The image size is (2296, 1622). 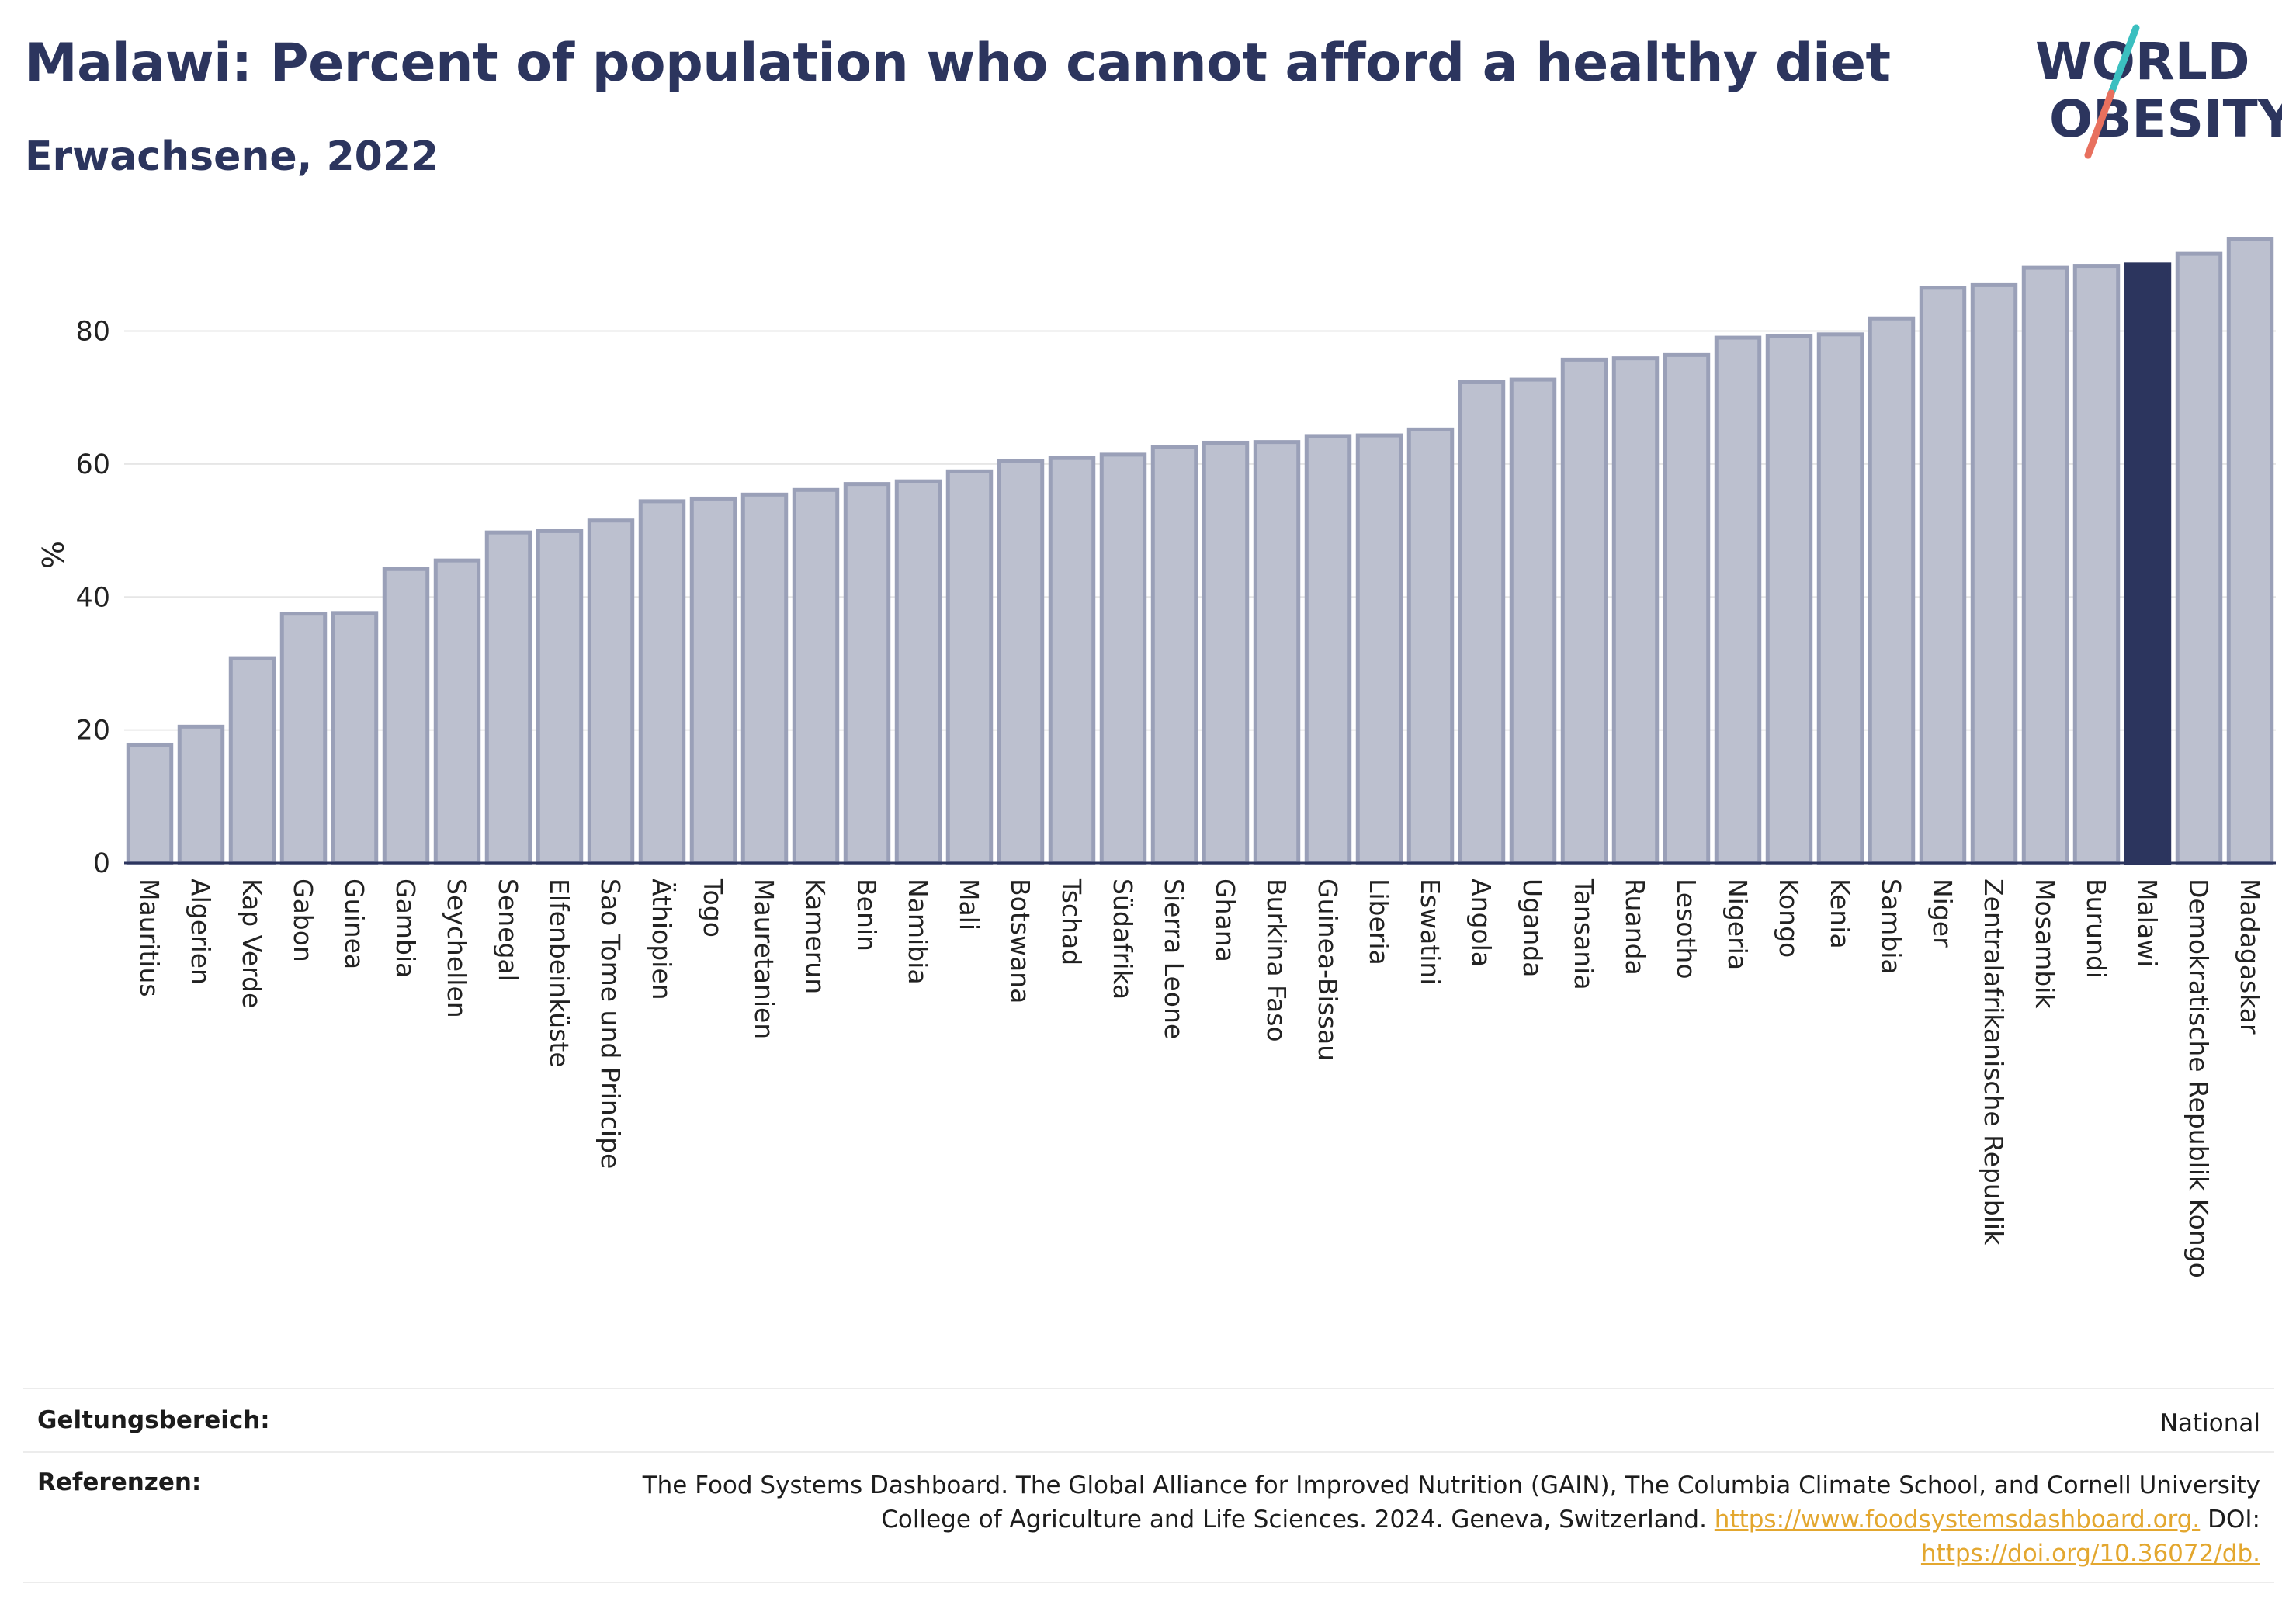 What do you see at coordinates (252, 943) in the screenshot?
I see `x-tick-label: Kap Verde` at bounding box center [252, 943].